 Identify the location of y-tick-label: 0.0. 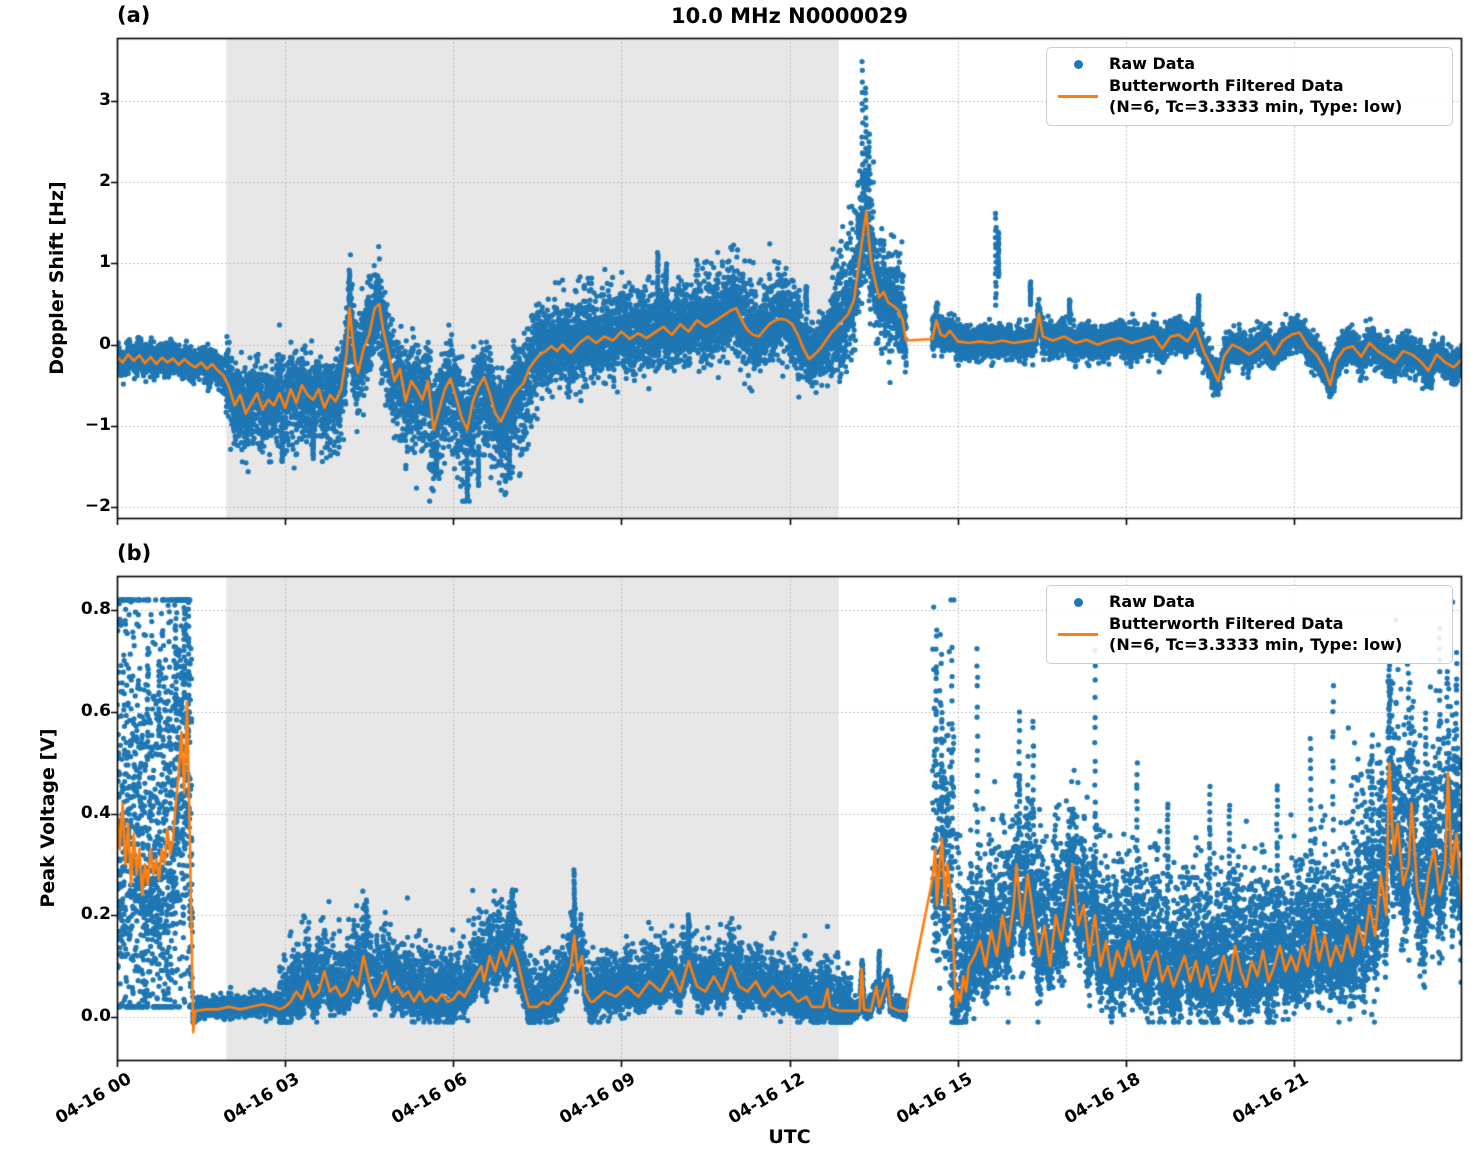
(95, 1016).